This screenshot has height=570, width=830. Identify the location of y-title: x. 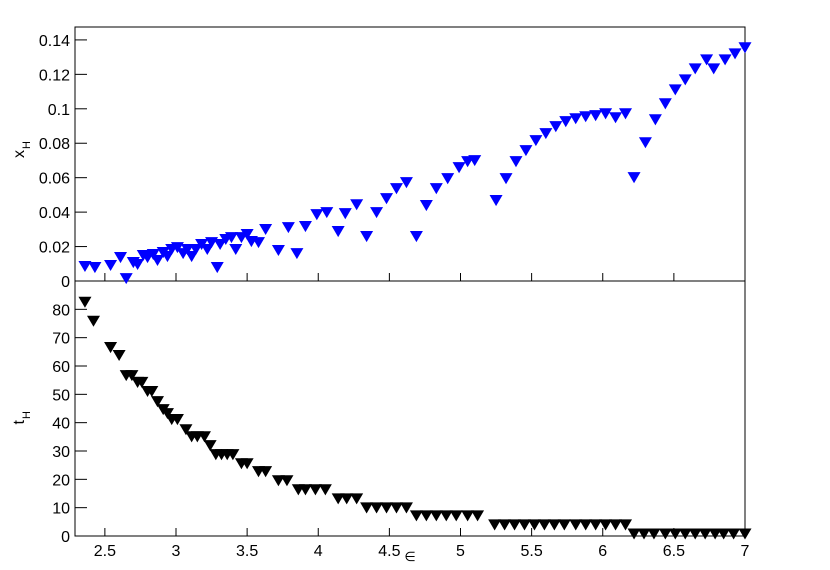
(19, 154).